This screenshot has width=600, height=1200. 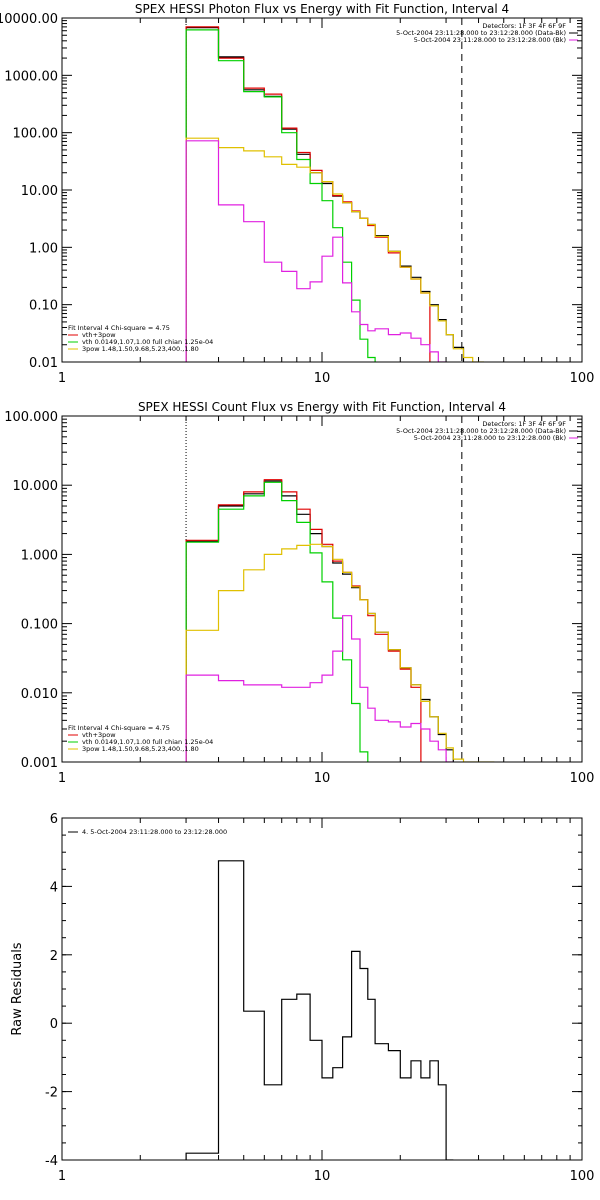 What do you see at coordinates (54, 956) in the screenshot?
I see `y-tick-label: 2` at bounding box center [54, 956].